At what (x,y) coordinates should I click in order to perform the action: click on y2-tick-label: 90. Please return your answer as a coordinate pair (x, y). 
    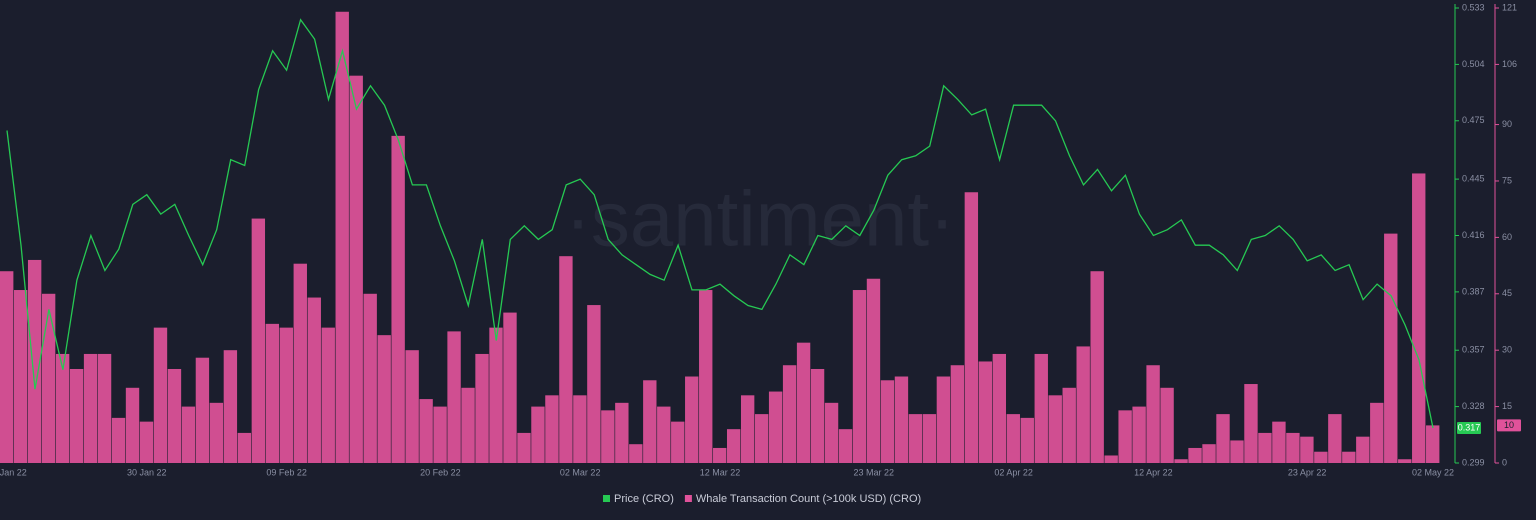
    Looking at the image, I should click on (1507, 124).